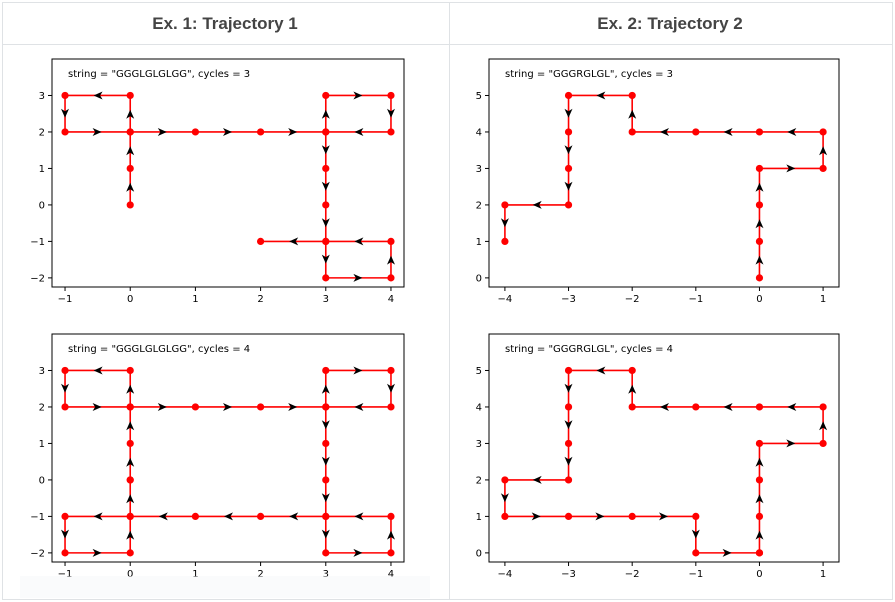 This screenshot has width=895, height=602. I want to click on y-tick-label: 0, so click(479, 278).